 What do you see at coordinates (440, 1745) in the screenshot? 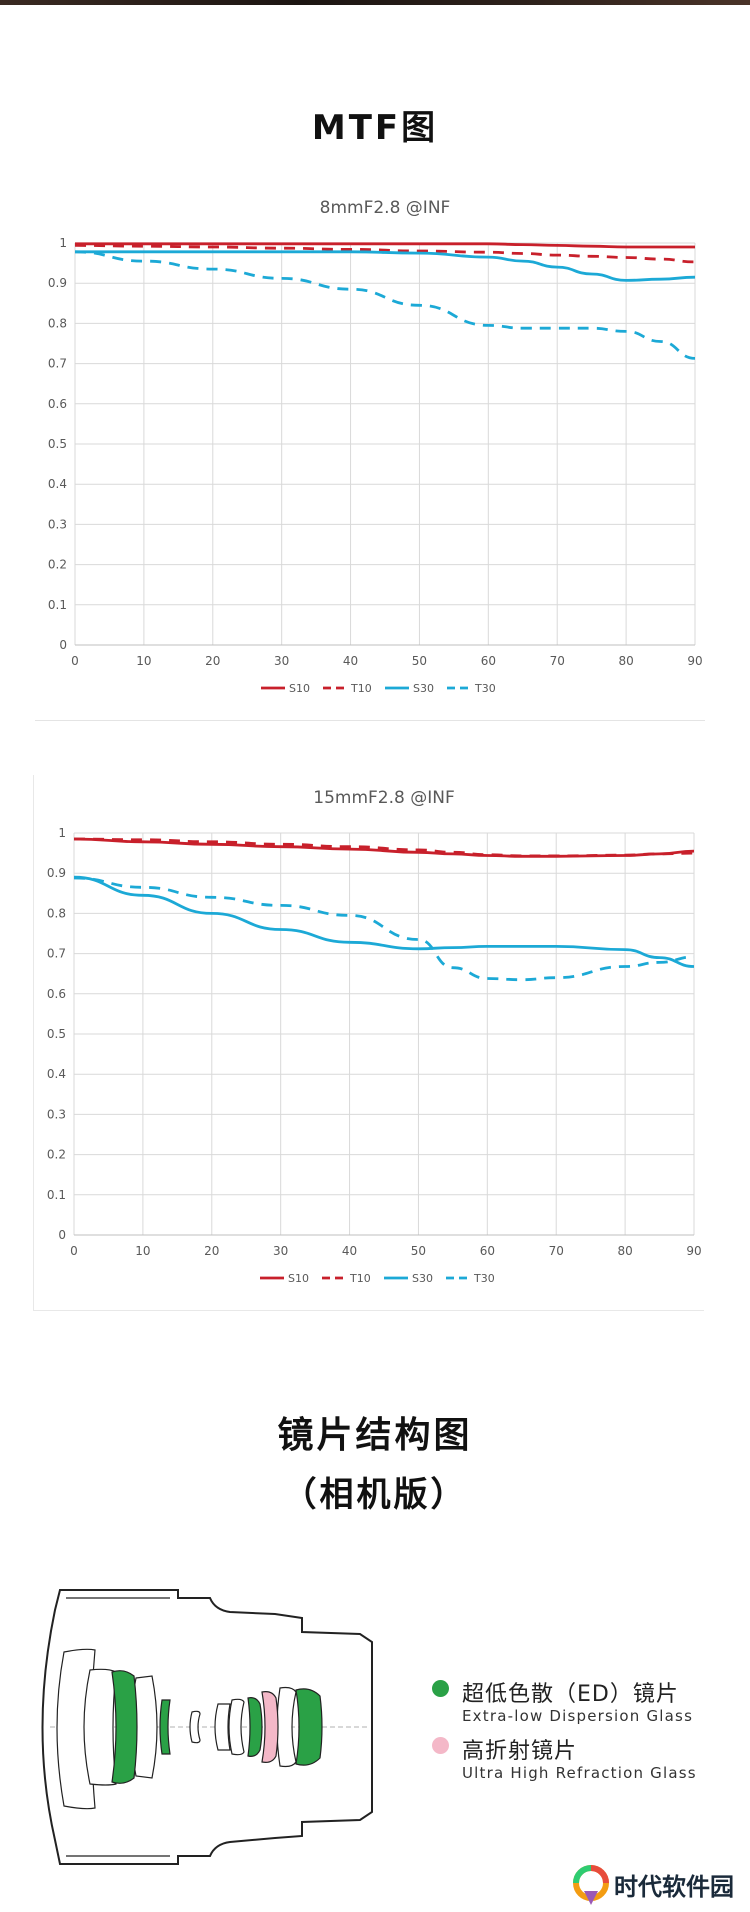
I see `uhr-glass-dot` at bounding box center [440, 1745].